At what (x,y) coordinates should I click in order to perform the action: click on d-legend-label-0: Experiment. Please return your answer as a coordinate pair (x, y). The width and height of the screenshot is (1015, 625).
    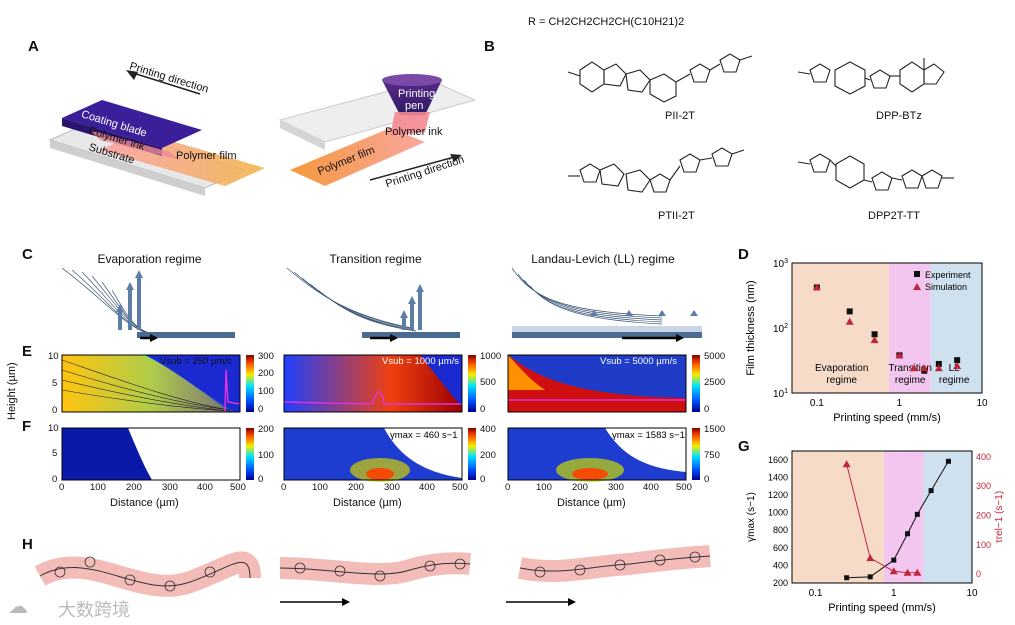
    Looking at the image, I should click on (948, 275).